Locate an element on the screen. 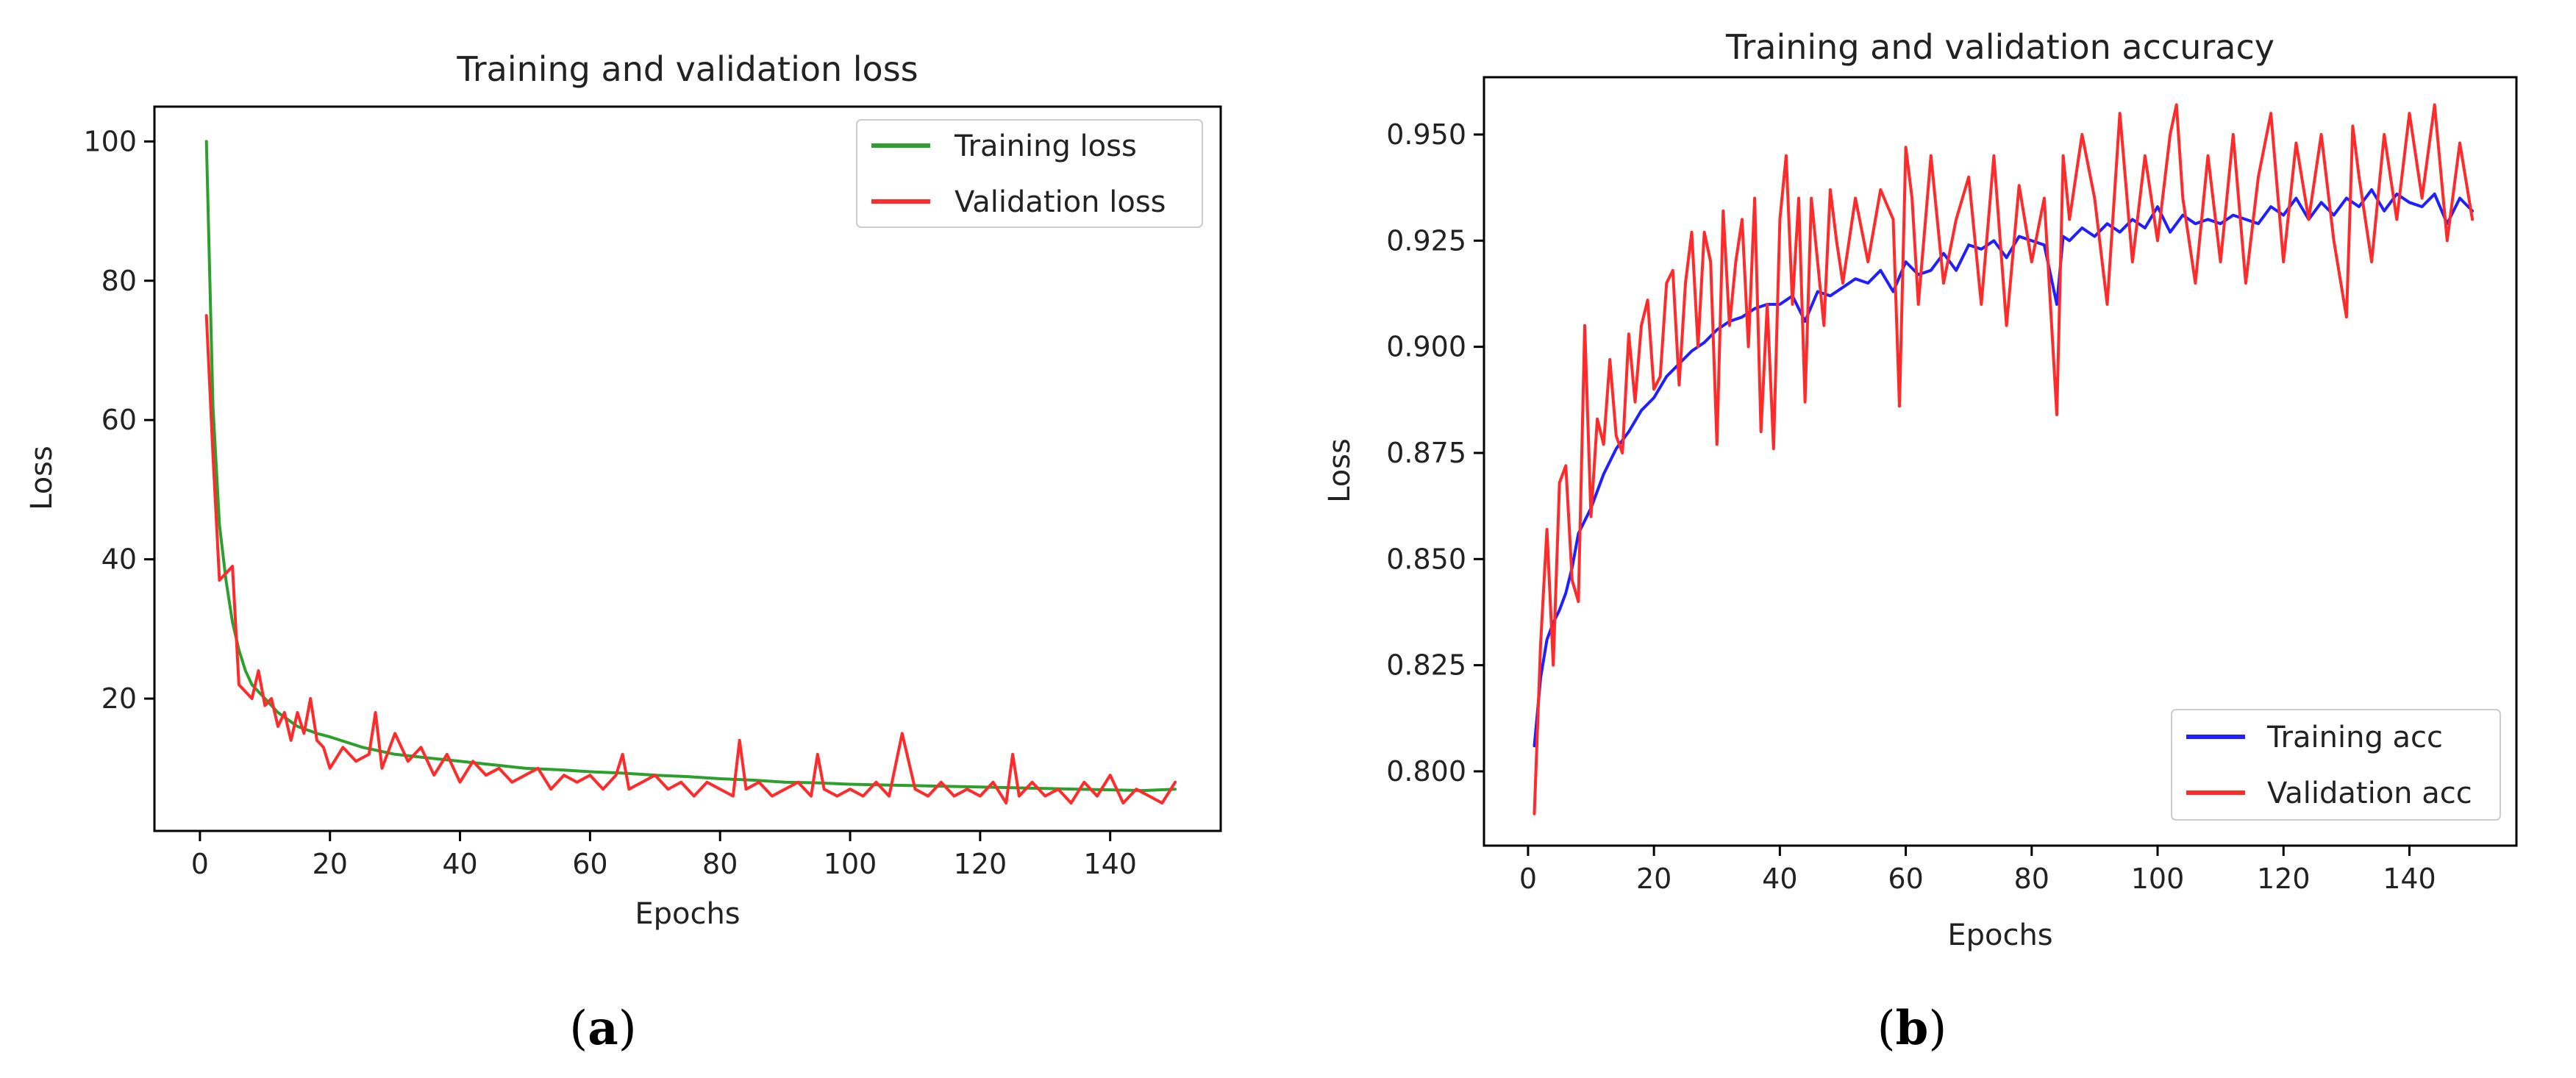 The width and height of the screenshot is (2576, 1078). accuracy-x-tick-label: 100 is located at coordinates (2158, 879).